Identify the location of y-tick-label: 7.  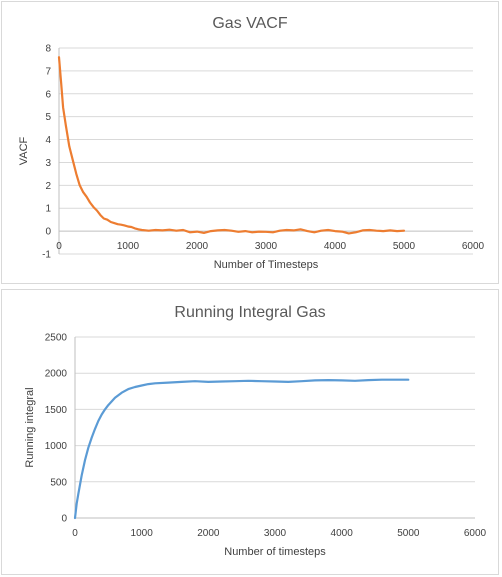
(48, 71).